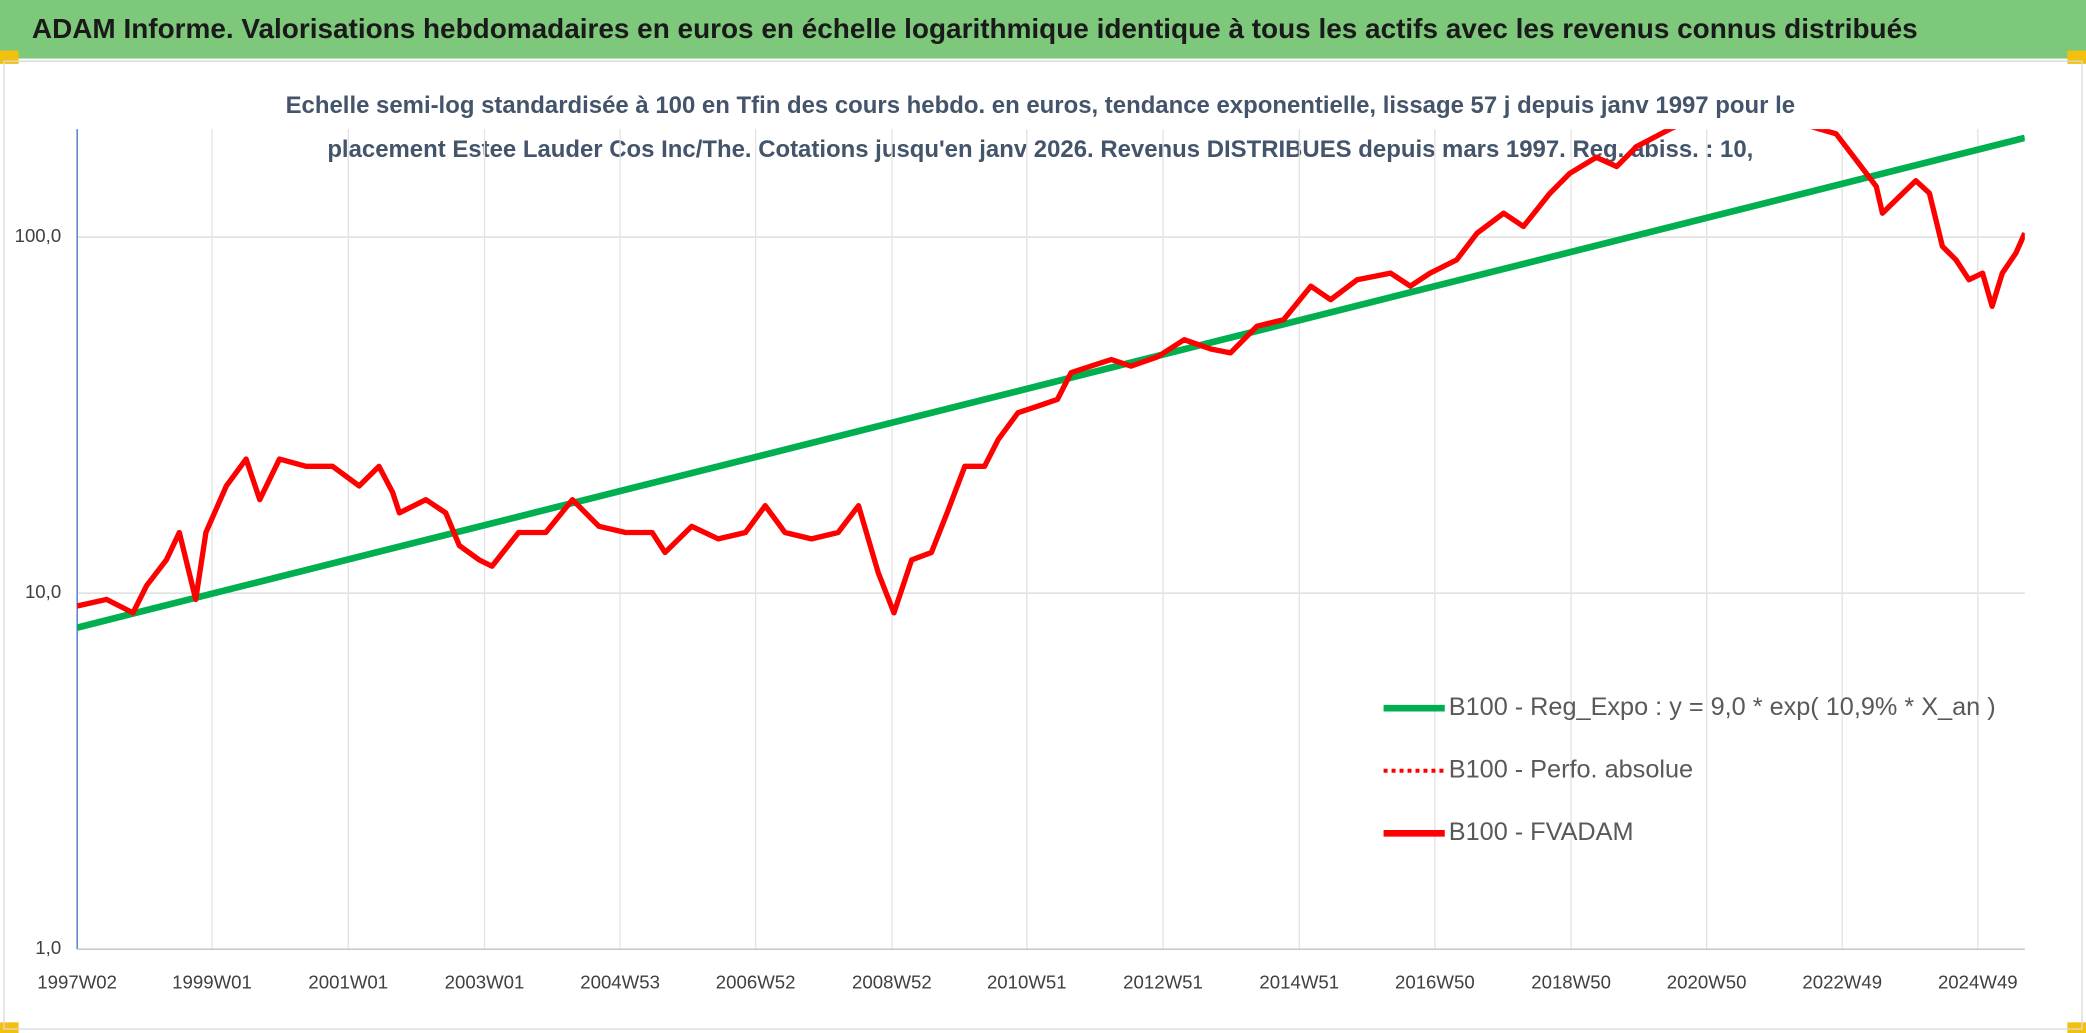  What do you see at coordinates (892, 982) in the screenshot?
I see `x-tick-label: 2008W52` at bounding box center [892, 982].